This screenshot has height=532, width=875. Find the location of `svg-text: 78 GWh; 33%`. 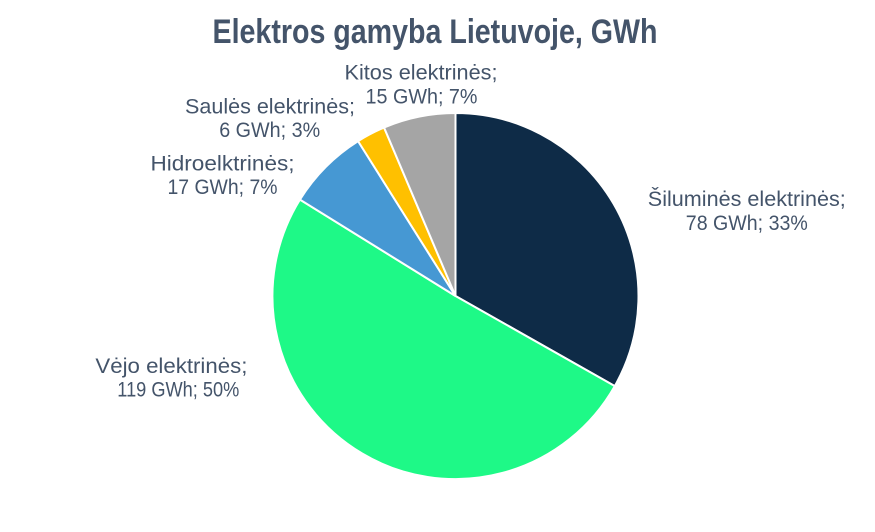

svg-text: 78 GWh; 33% is located at coordinates (747, 223).